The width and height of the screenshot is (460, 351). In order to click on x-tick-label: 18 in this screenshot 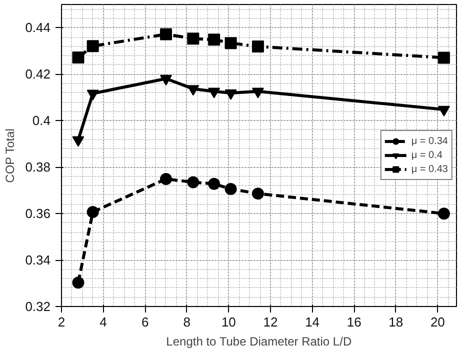, I will do `click(396, 322)`.